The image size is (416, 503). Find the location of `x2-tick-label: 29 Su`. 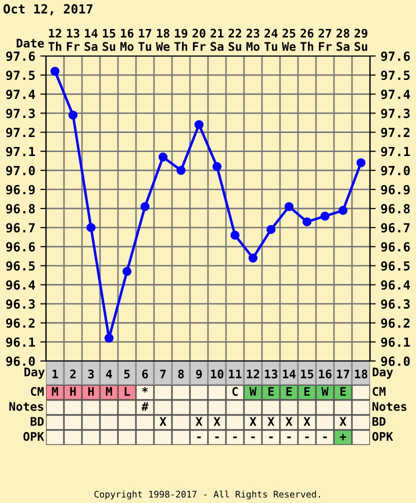

x2-tick-label: 29 Su is located at coordinates (361, 39).